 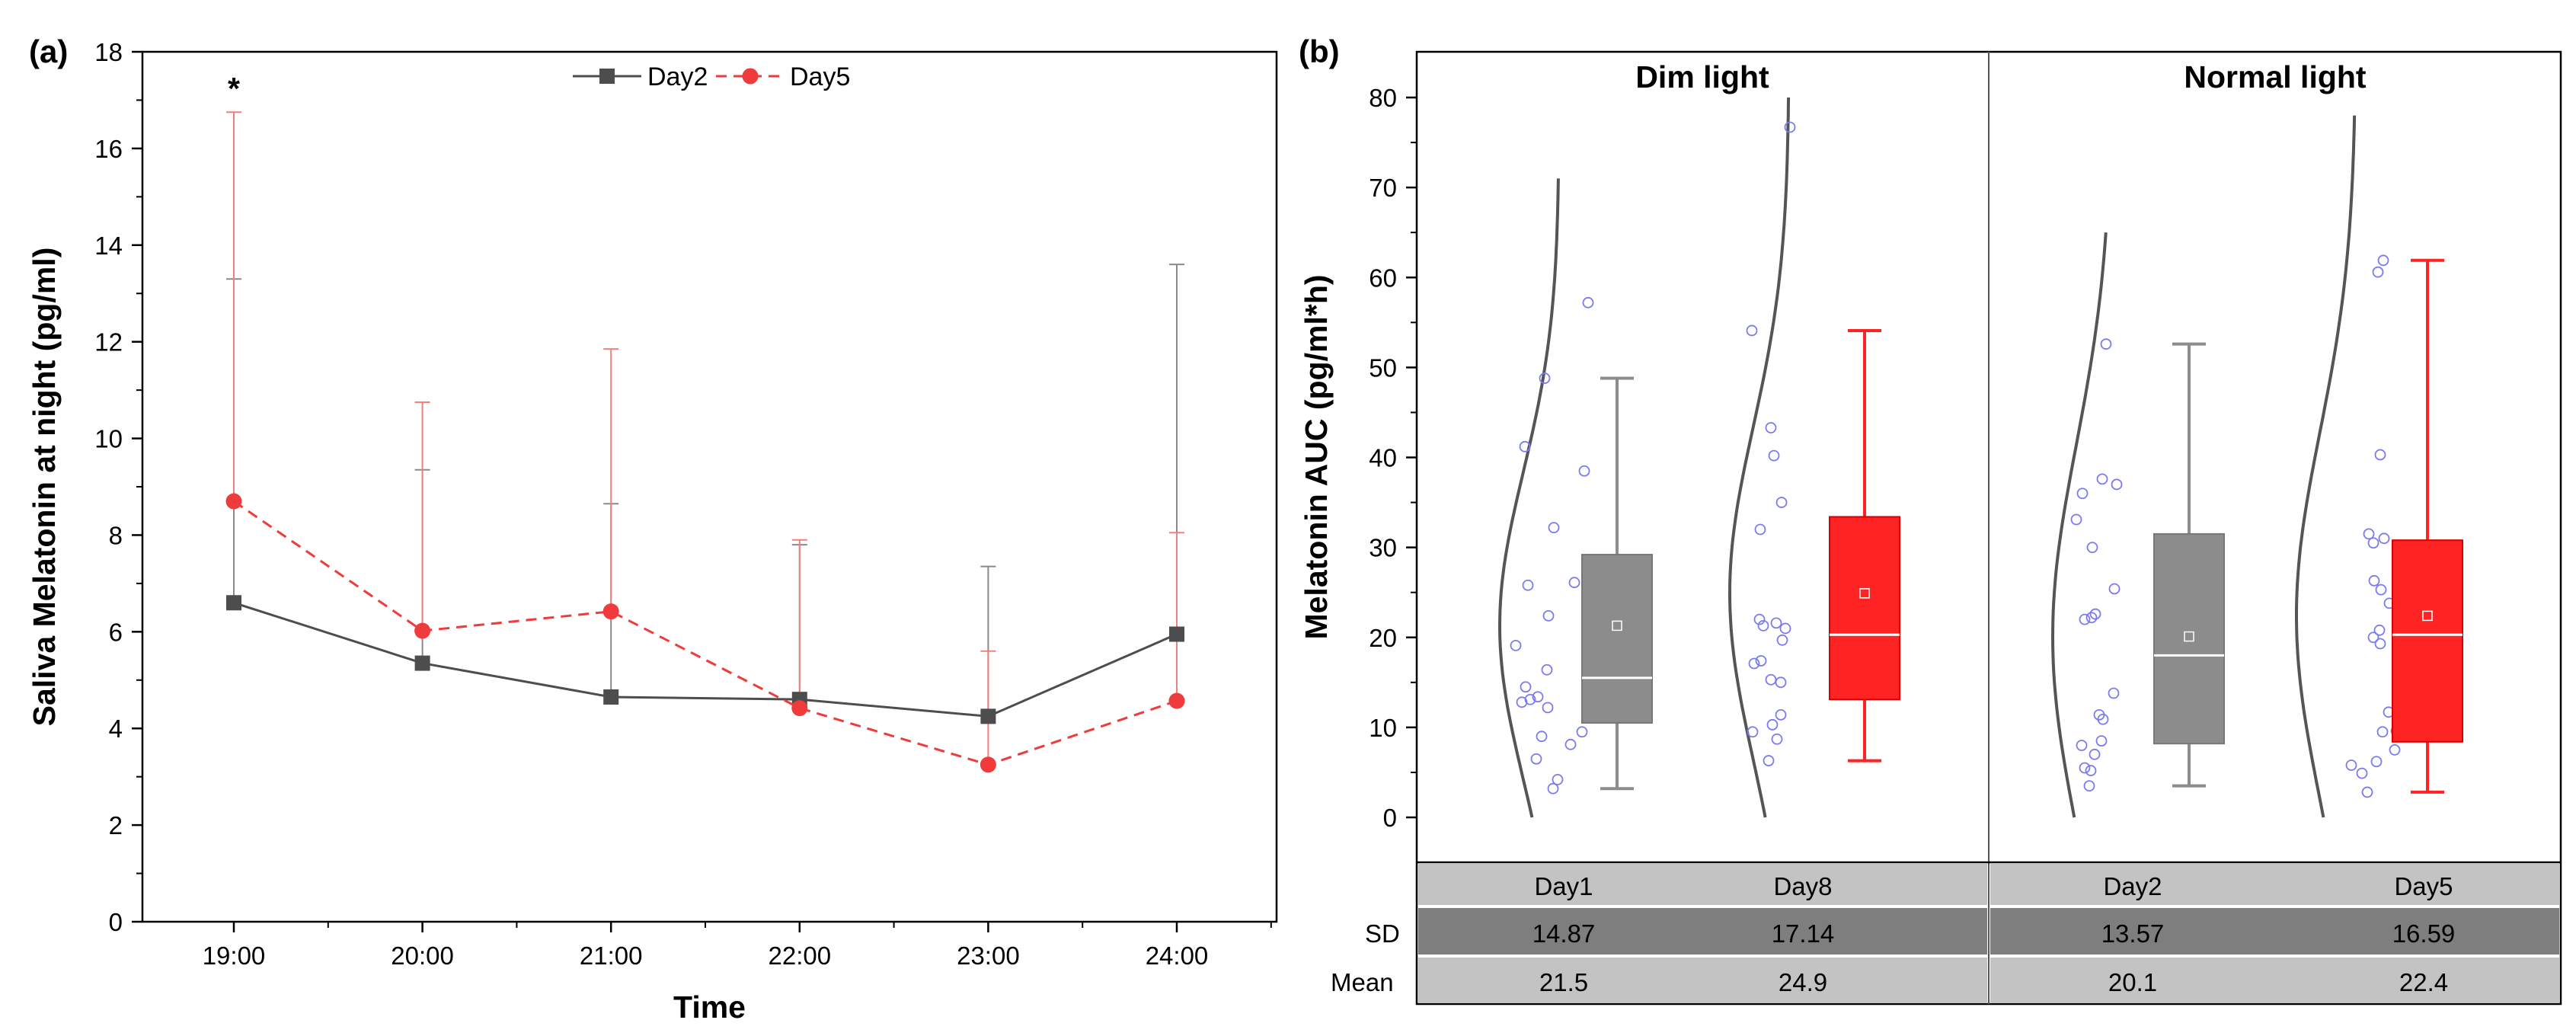 I want to click on y-tick-label: 30, so click(x=1383, y=548).